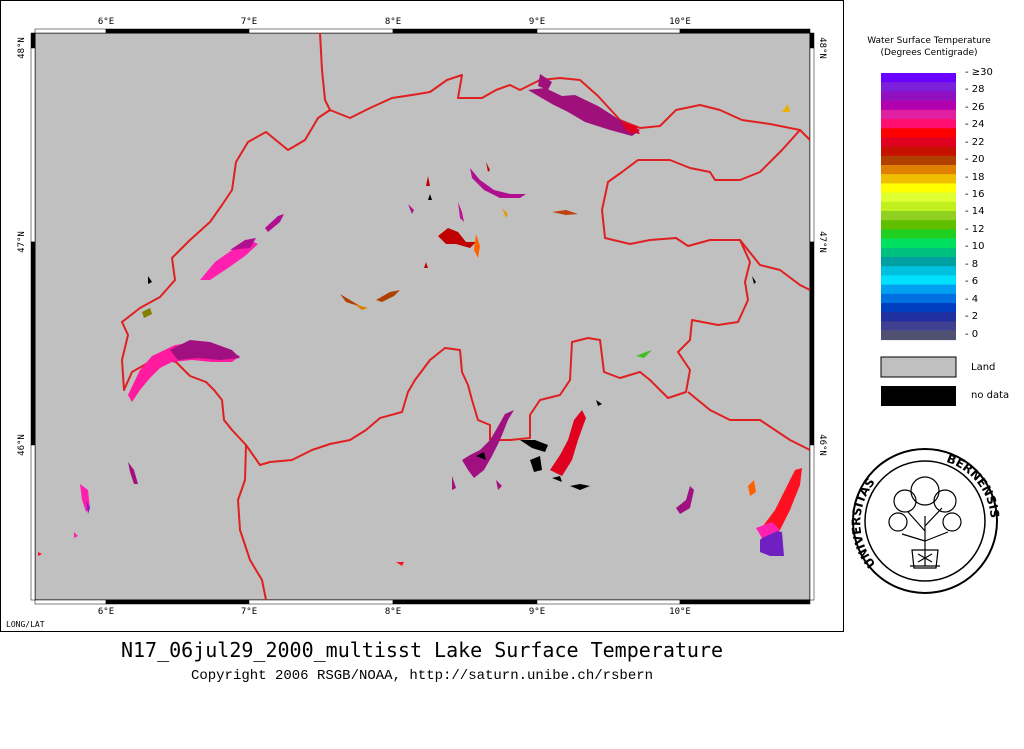 The image size is (1024, 749). What do you see at coordinates (680, 612) in the screenshot?
I see `bottom-tick-10e: 10°E` at bounding box center [680, 612].